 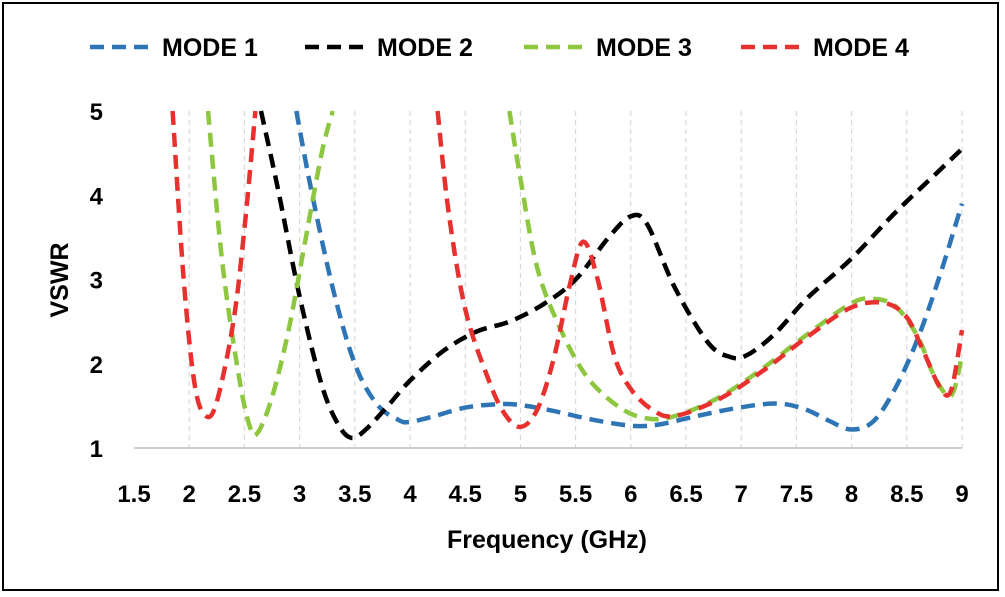 I want to click on x-tick-label: 3.5, so click(x=354, y=494).